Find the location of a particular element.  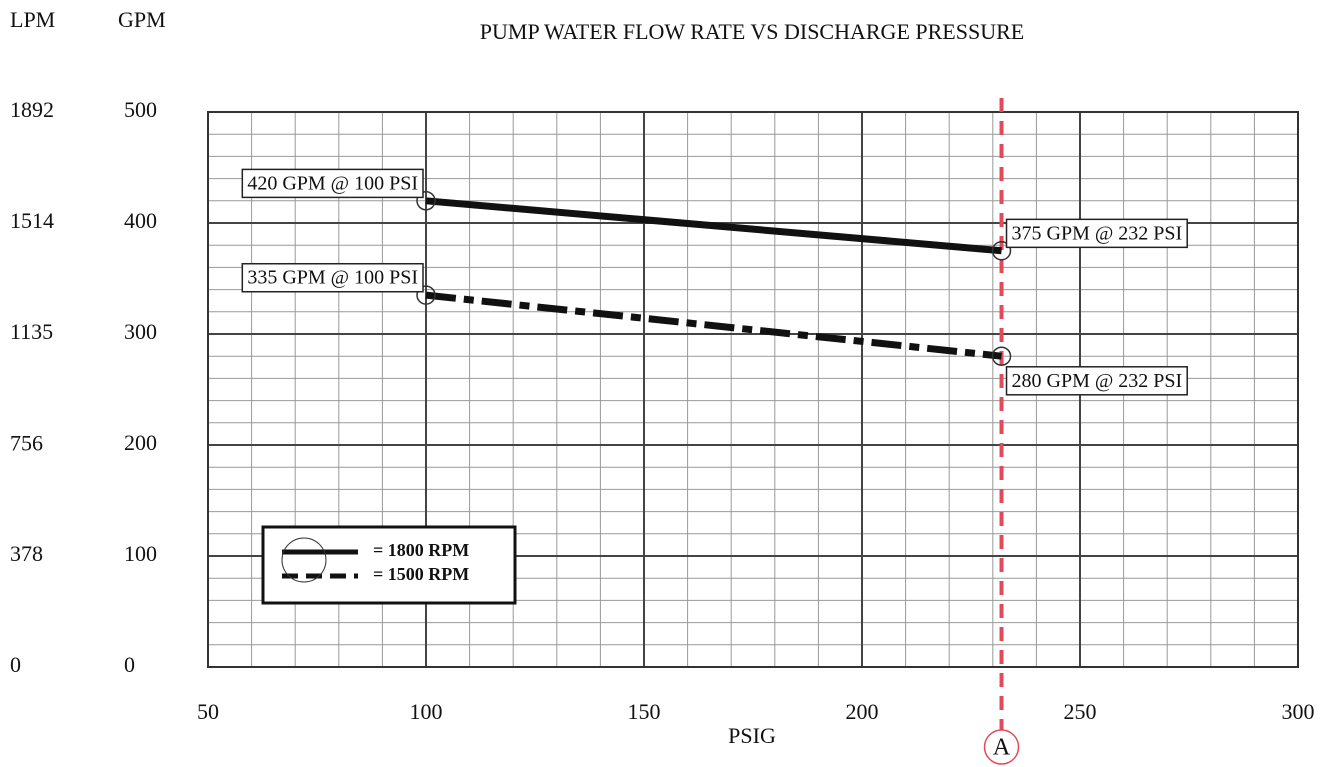

value-label: 335 GPM @ 100 PSI is located at coordinates (332, 278).